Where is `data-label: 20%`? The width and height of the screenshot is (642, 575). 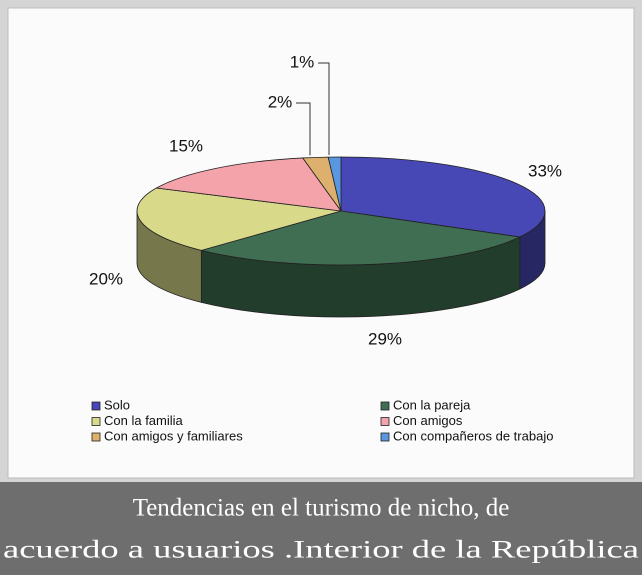 data-label: 20% is located at coordinates (106, 278).